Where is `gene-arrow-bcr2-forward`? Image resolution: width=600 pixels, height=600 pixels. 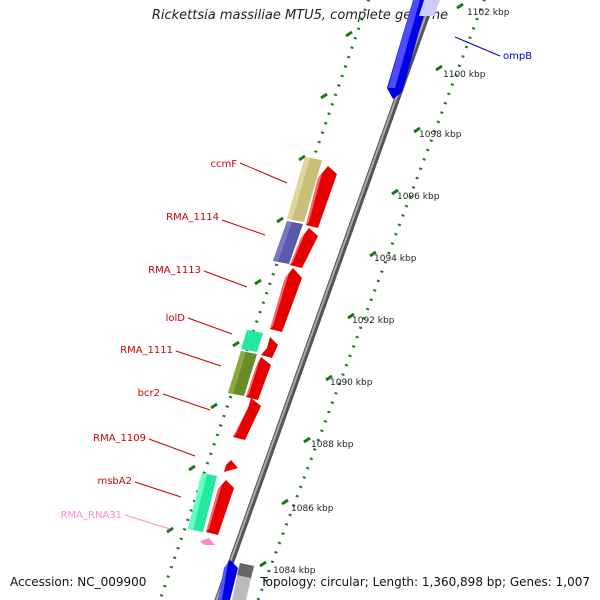 gene-arrow-bcr2-forward is located at coordinates (247, 419).